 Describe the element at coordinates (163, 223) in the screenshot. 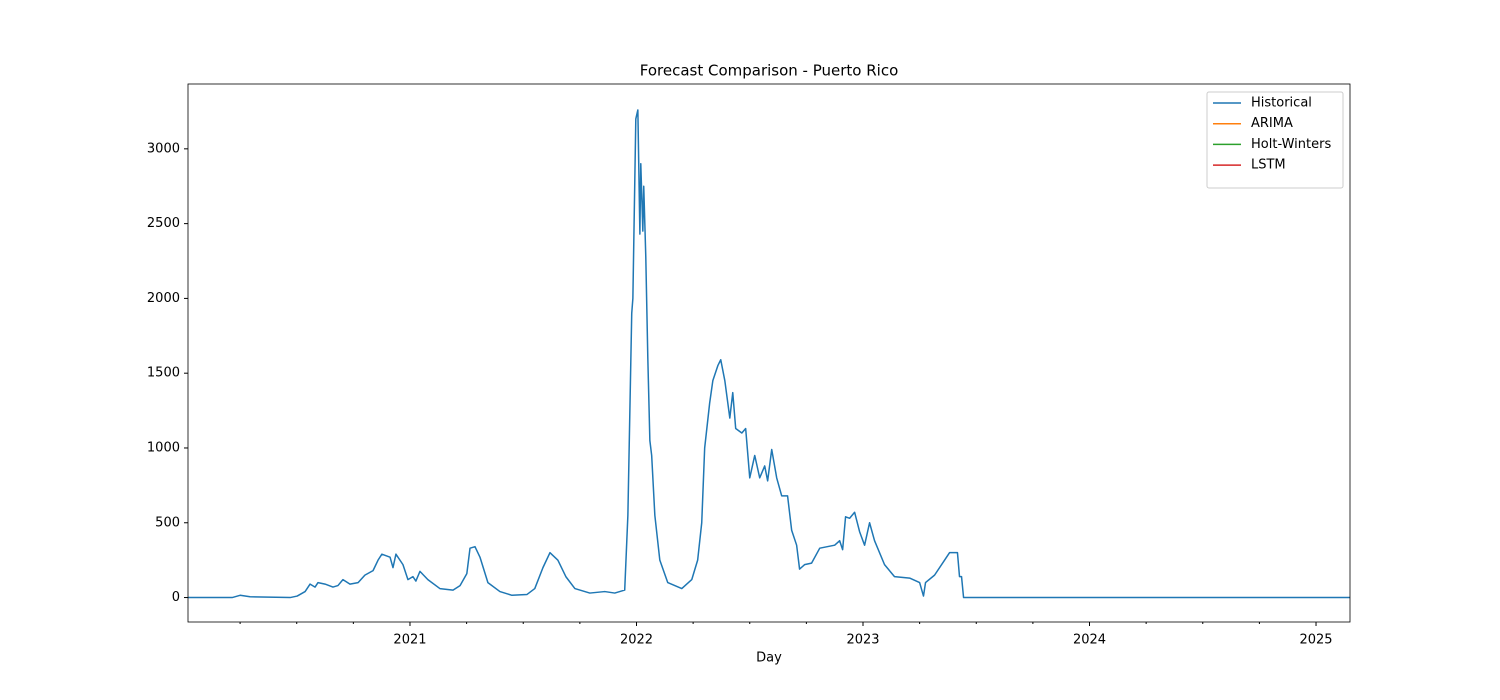

I see `y-tick-label: 2500` at that location.